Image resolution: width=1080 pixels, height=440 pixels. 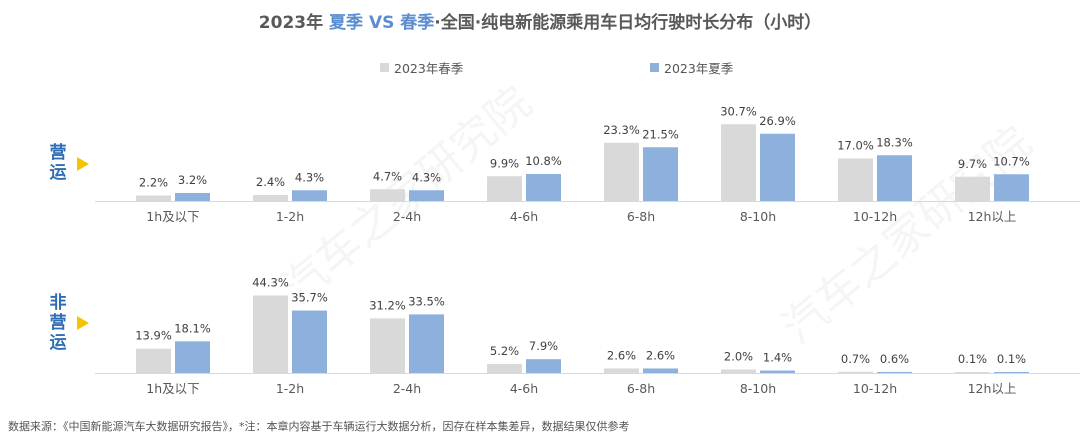 I want to click on data-label: 3.2%, so click(x=192, y=180).